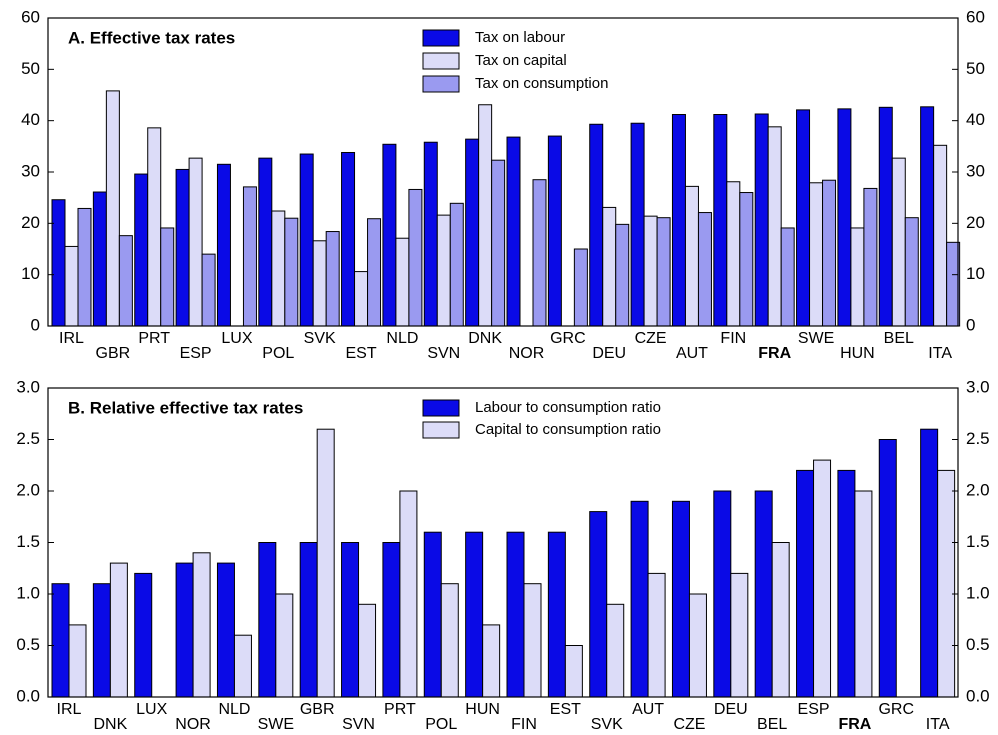  I want to click on y-tick-label: 1.5, so click(28, 541).